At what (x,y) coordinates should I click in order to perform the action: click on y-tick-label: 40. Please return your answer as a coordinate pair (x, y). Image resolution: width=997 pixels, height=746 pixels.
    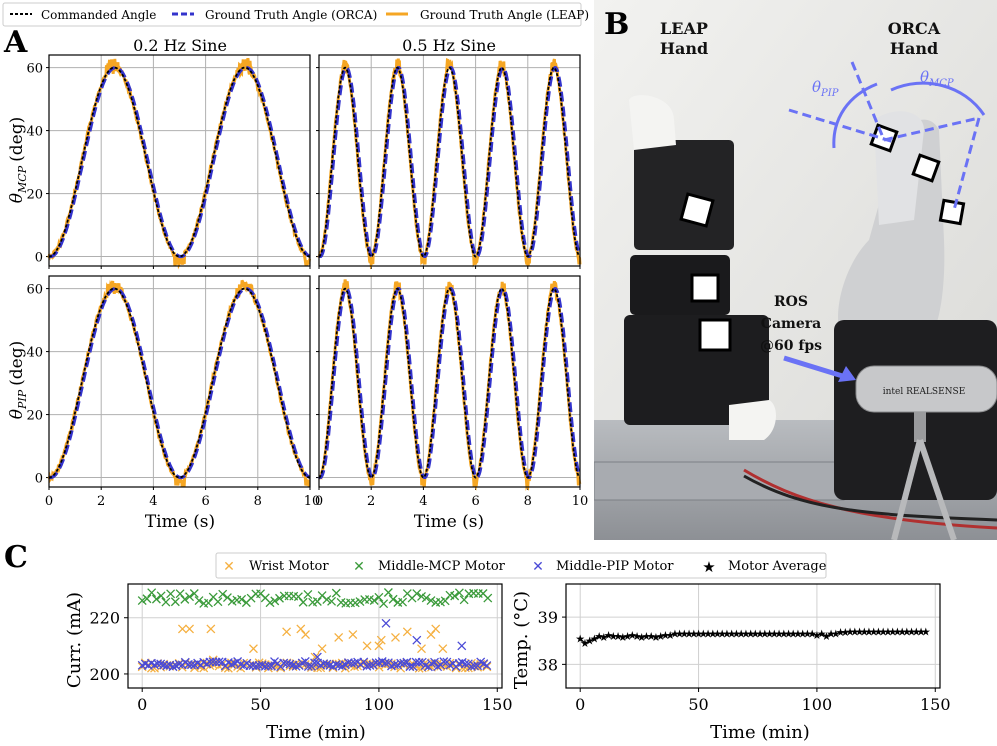
    Looking at the image, I should click on (34, 132).